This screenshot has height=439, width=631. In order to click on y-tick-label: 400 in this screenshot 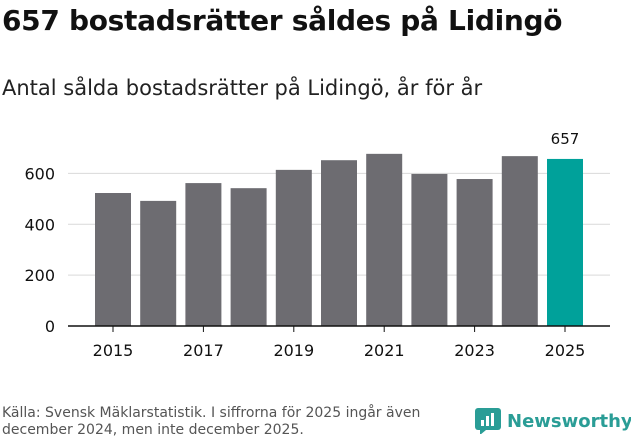, I will do `click(39, 224)`.